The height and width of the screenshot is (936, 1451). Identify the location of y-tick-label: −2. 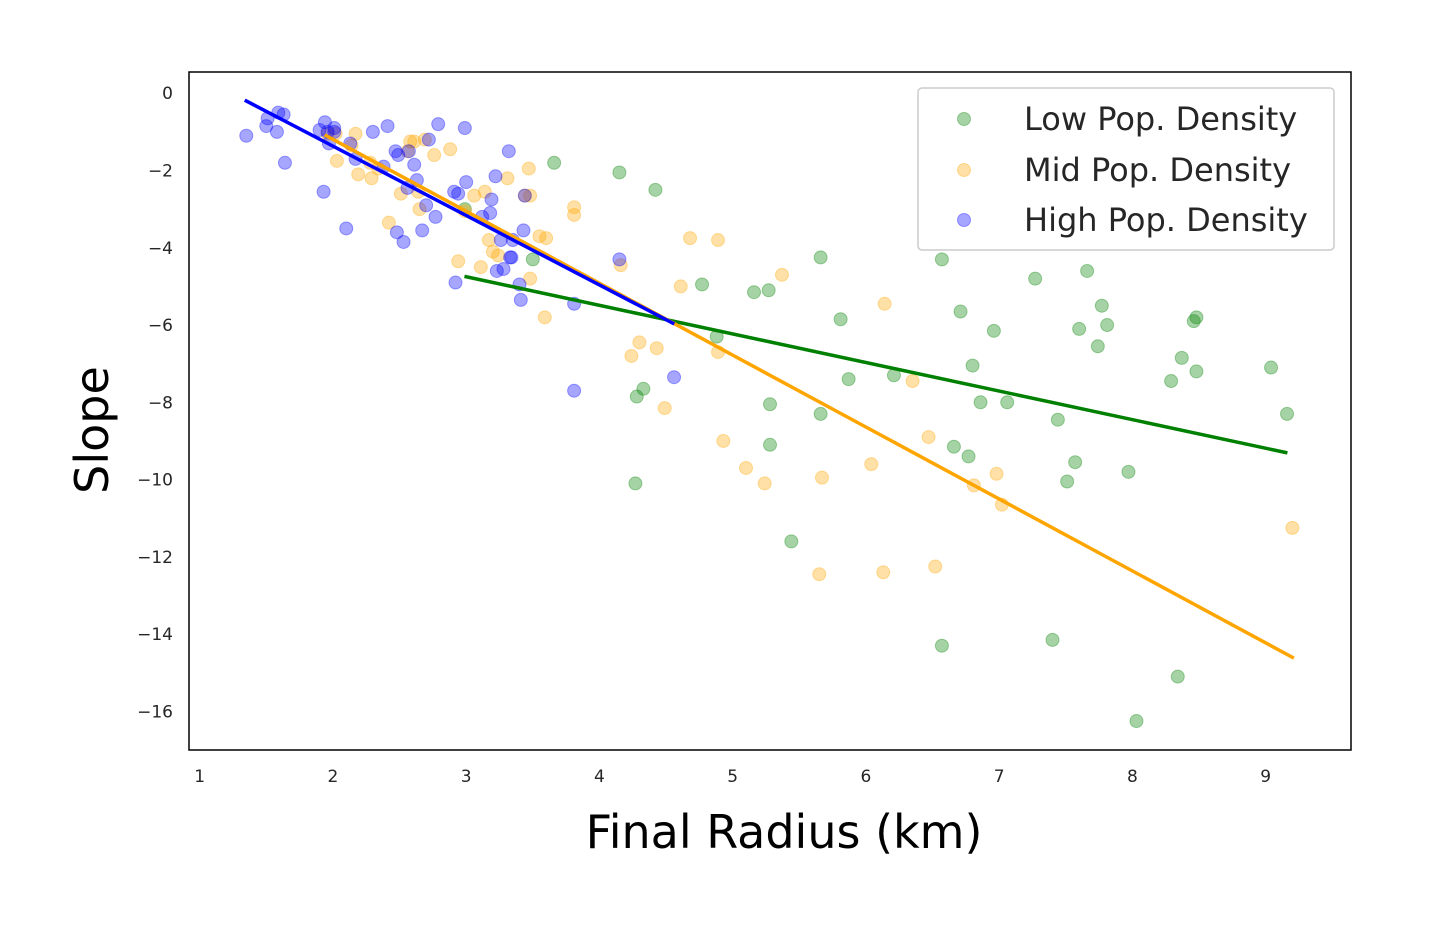
(160, 172).